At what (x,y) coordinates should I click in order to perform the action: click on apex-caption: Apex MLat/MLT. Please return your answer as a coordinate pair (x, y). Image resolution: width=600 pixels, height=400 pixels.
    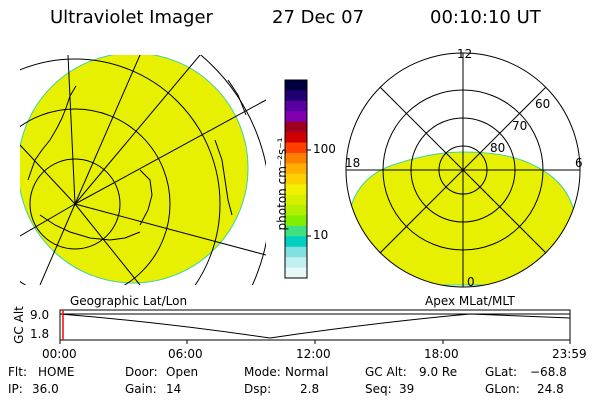
    Looking at the image, I should click on (470, 301).